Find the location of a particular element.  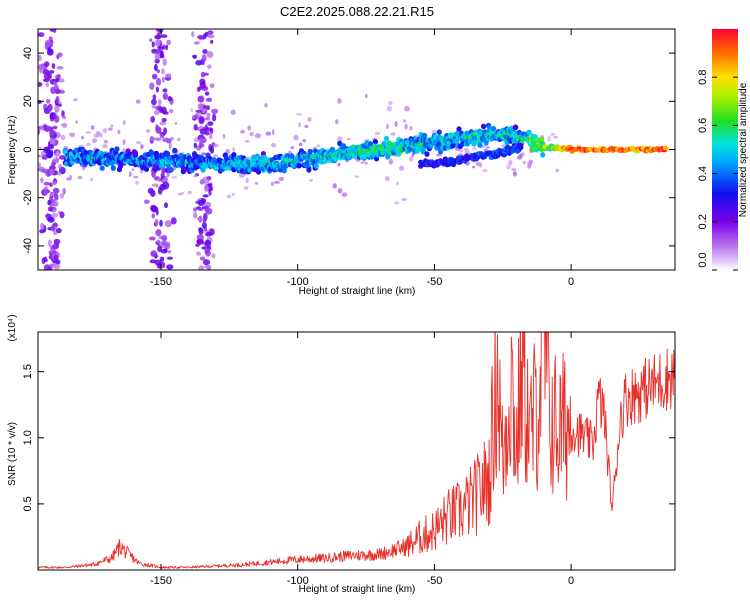

y-tick-label: 40 is located at coordinates (28, 53).